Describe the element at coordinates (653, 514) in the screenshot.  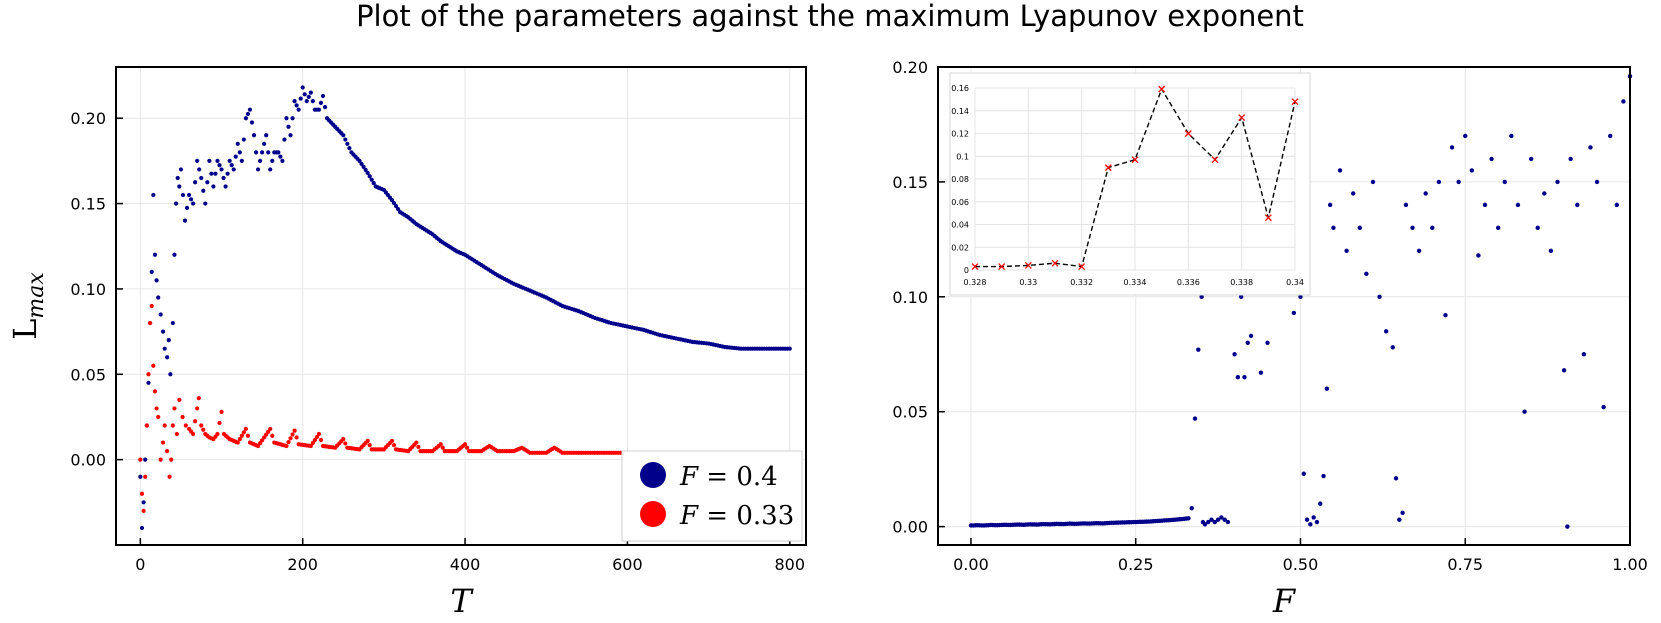
I see `legend-marker-f-0.33` at that location.